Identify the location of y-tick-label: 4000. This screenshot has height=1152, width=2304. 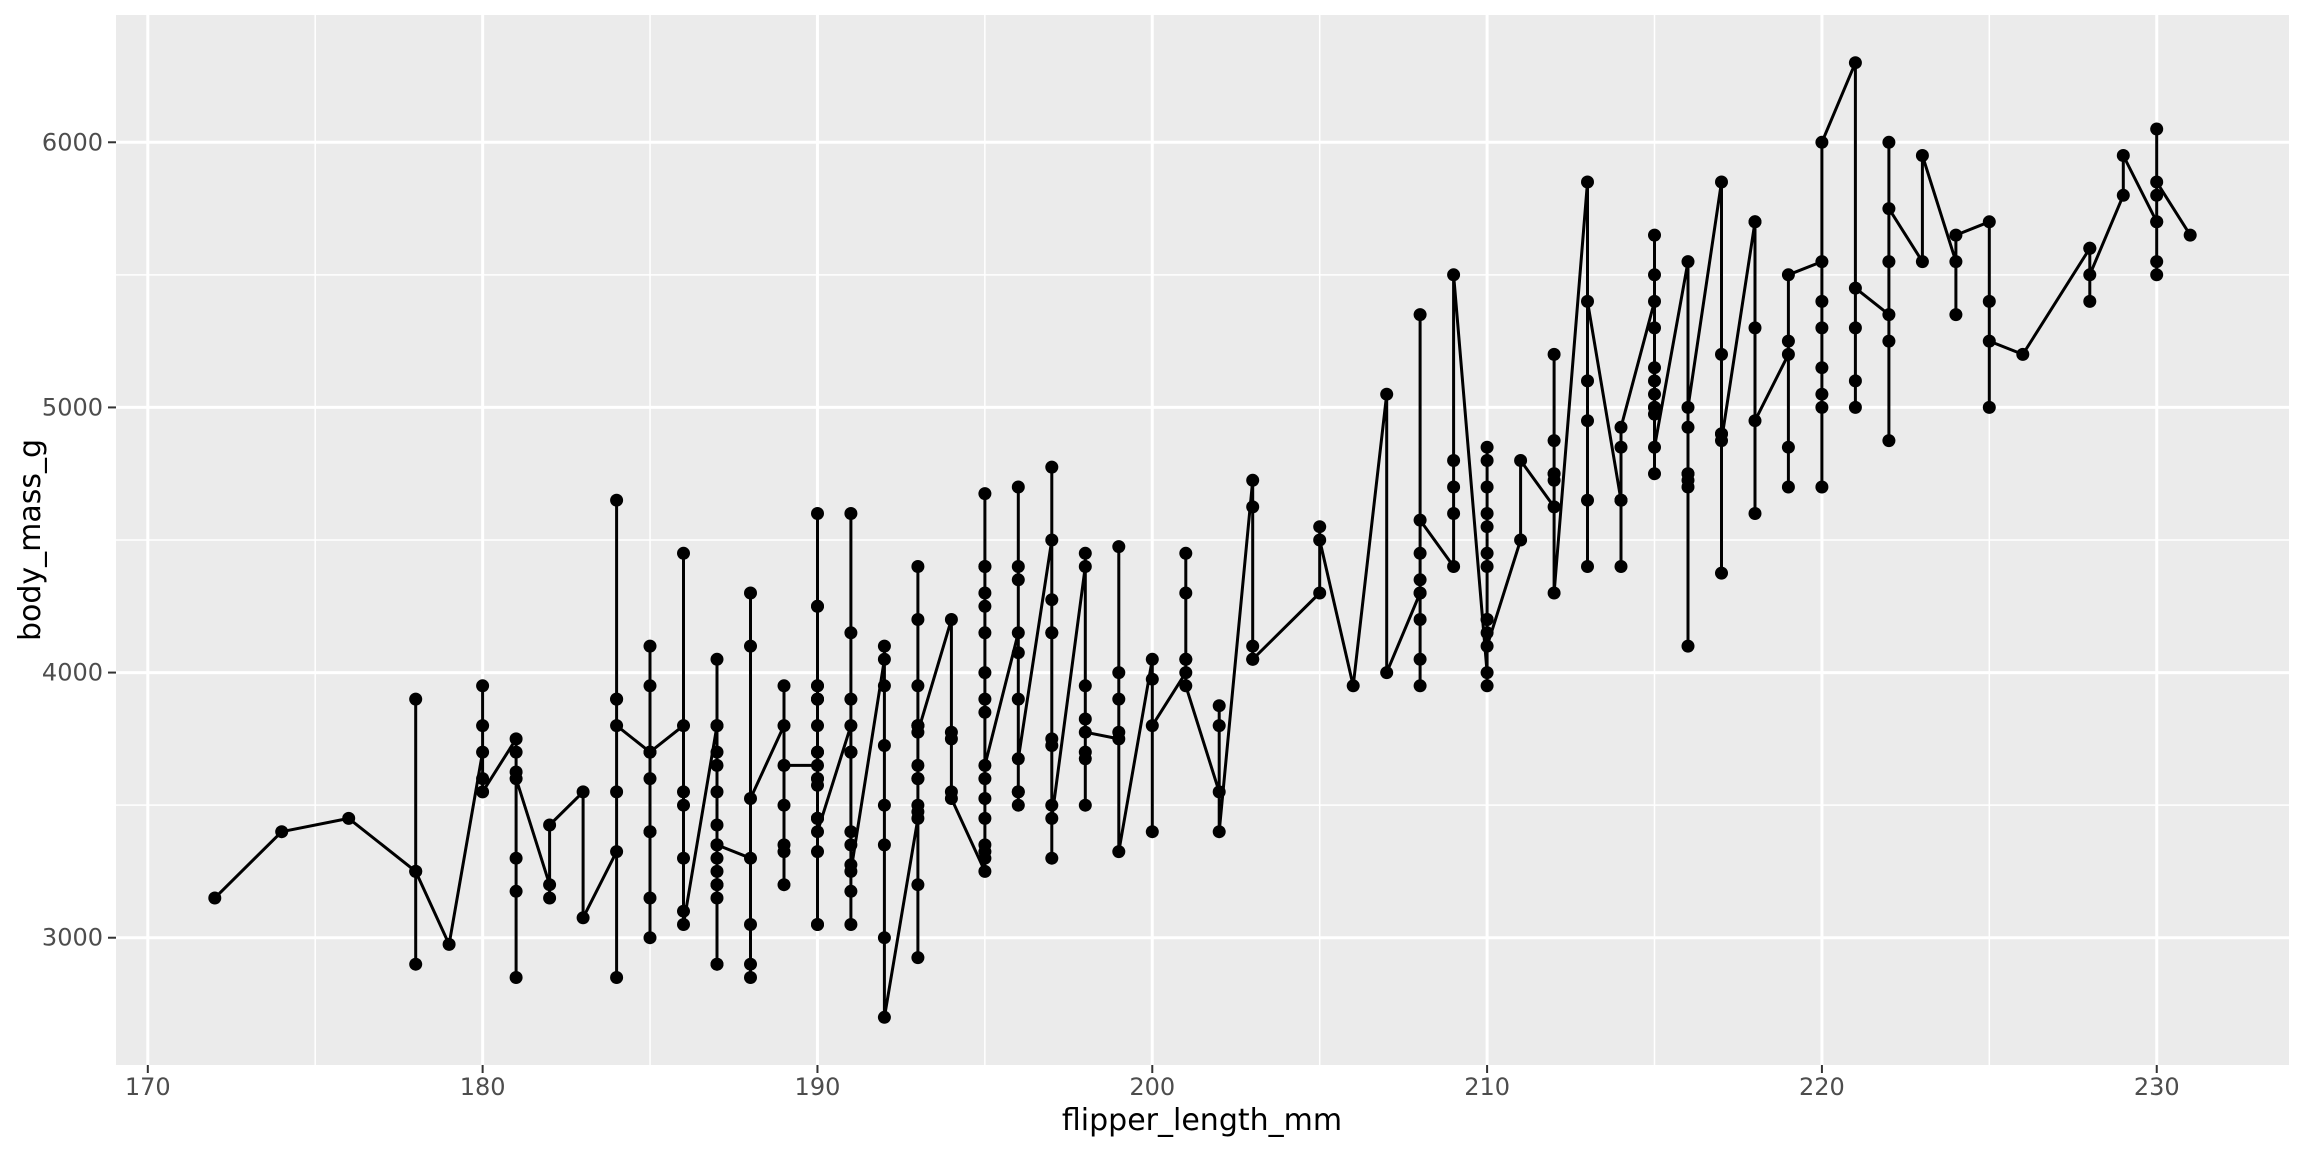
(72, 673).